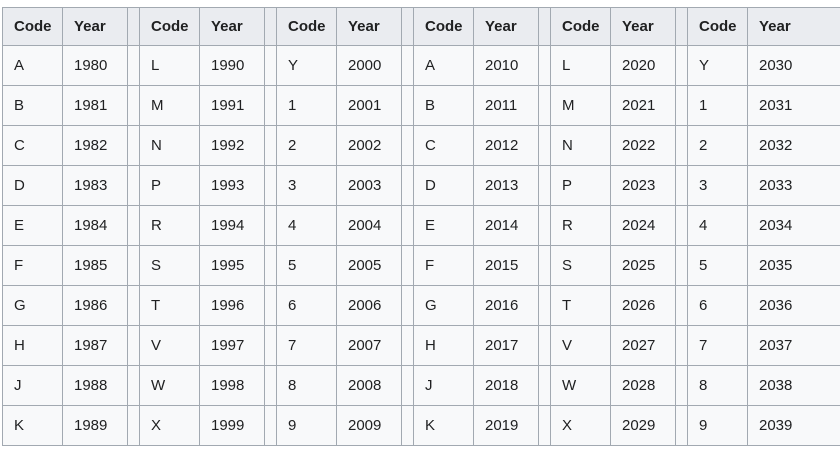 The height and width of the screenshot is (454, 840). I want to click on year-cell: 1988, so click(95, 385).